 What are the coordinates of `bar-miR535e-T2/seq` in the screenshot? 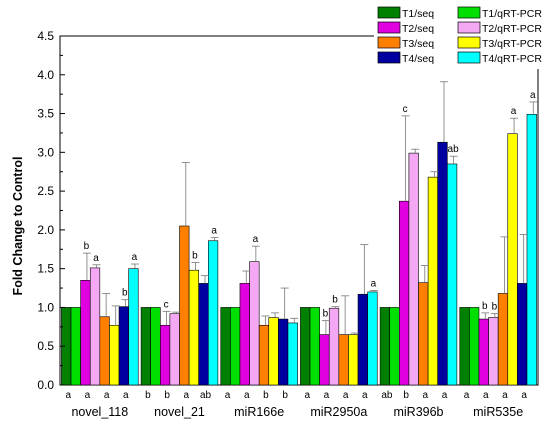 It's located at (483, 352).